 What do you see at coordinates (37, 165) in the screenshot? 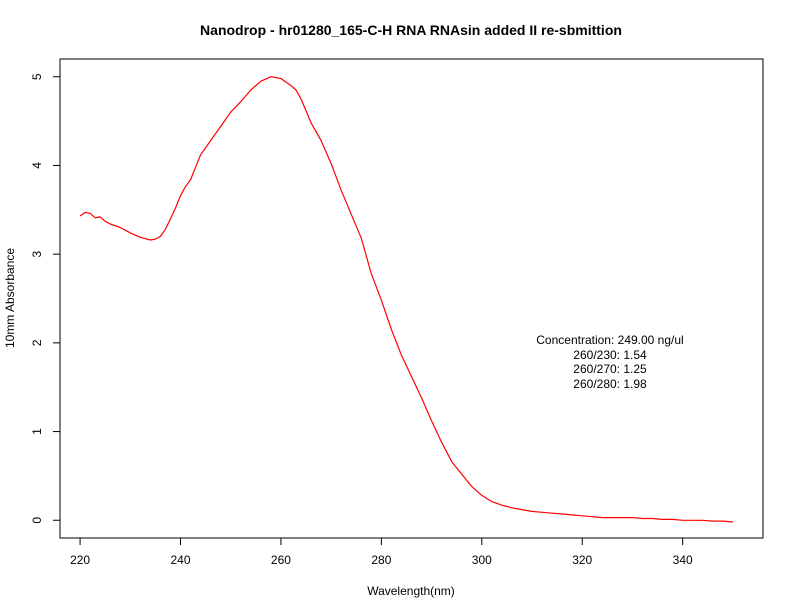
I see `y-tick-label: 4` at bounding box center [37, 165].